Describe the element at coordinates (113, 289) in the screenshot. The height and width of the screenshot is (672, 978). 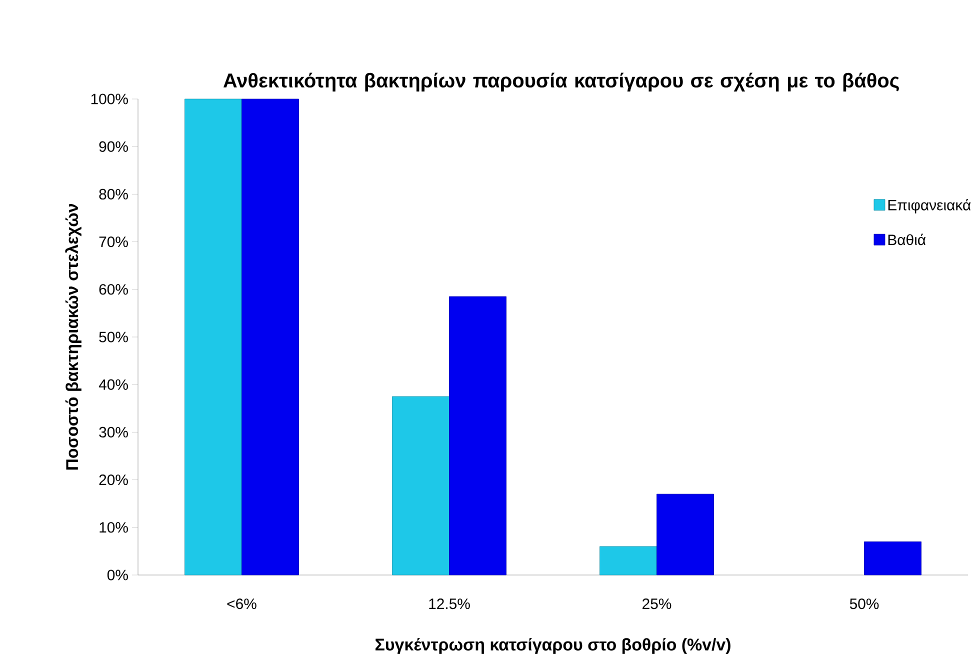
I see `y-tick-label: 60%` at that location.